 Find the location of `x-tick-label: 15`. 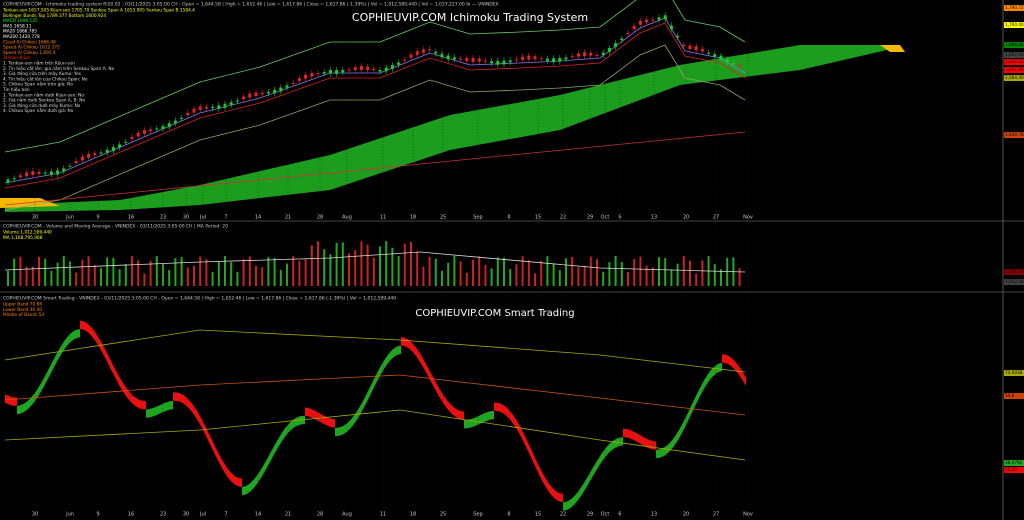

x-tick-label: 15 is located at coordinates (538, 218).